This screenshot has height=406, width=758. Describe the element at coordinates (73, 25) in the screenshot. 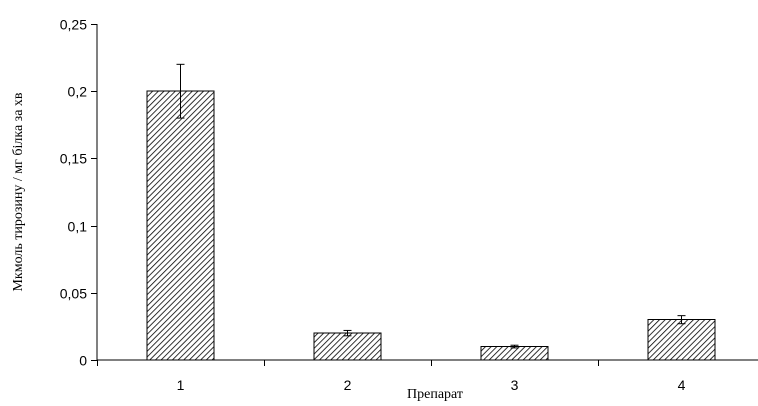

I see `y-tick-label: 0,25` at that location.